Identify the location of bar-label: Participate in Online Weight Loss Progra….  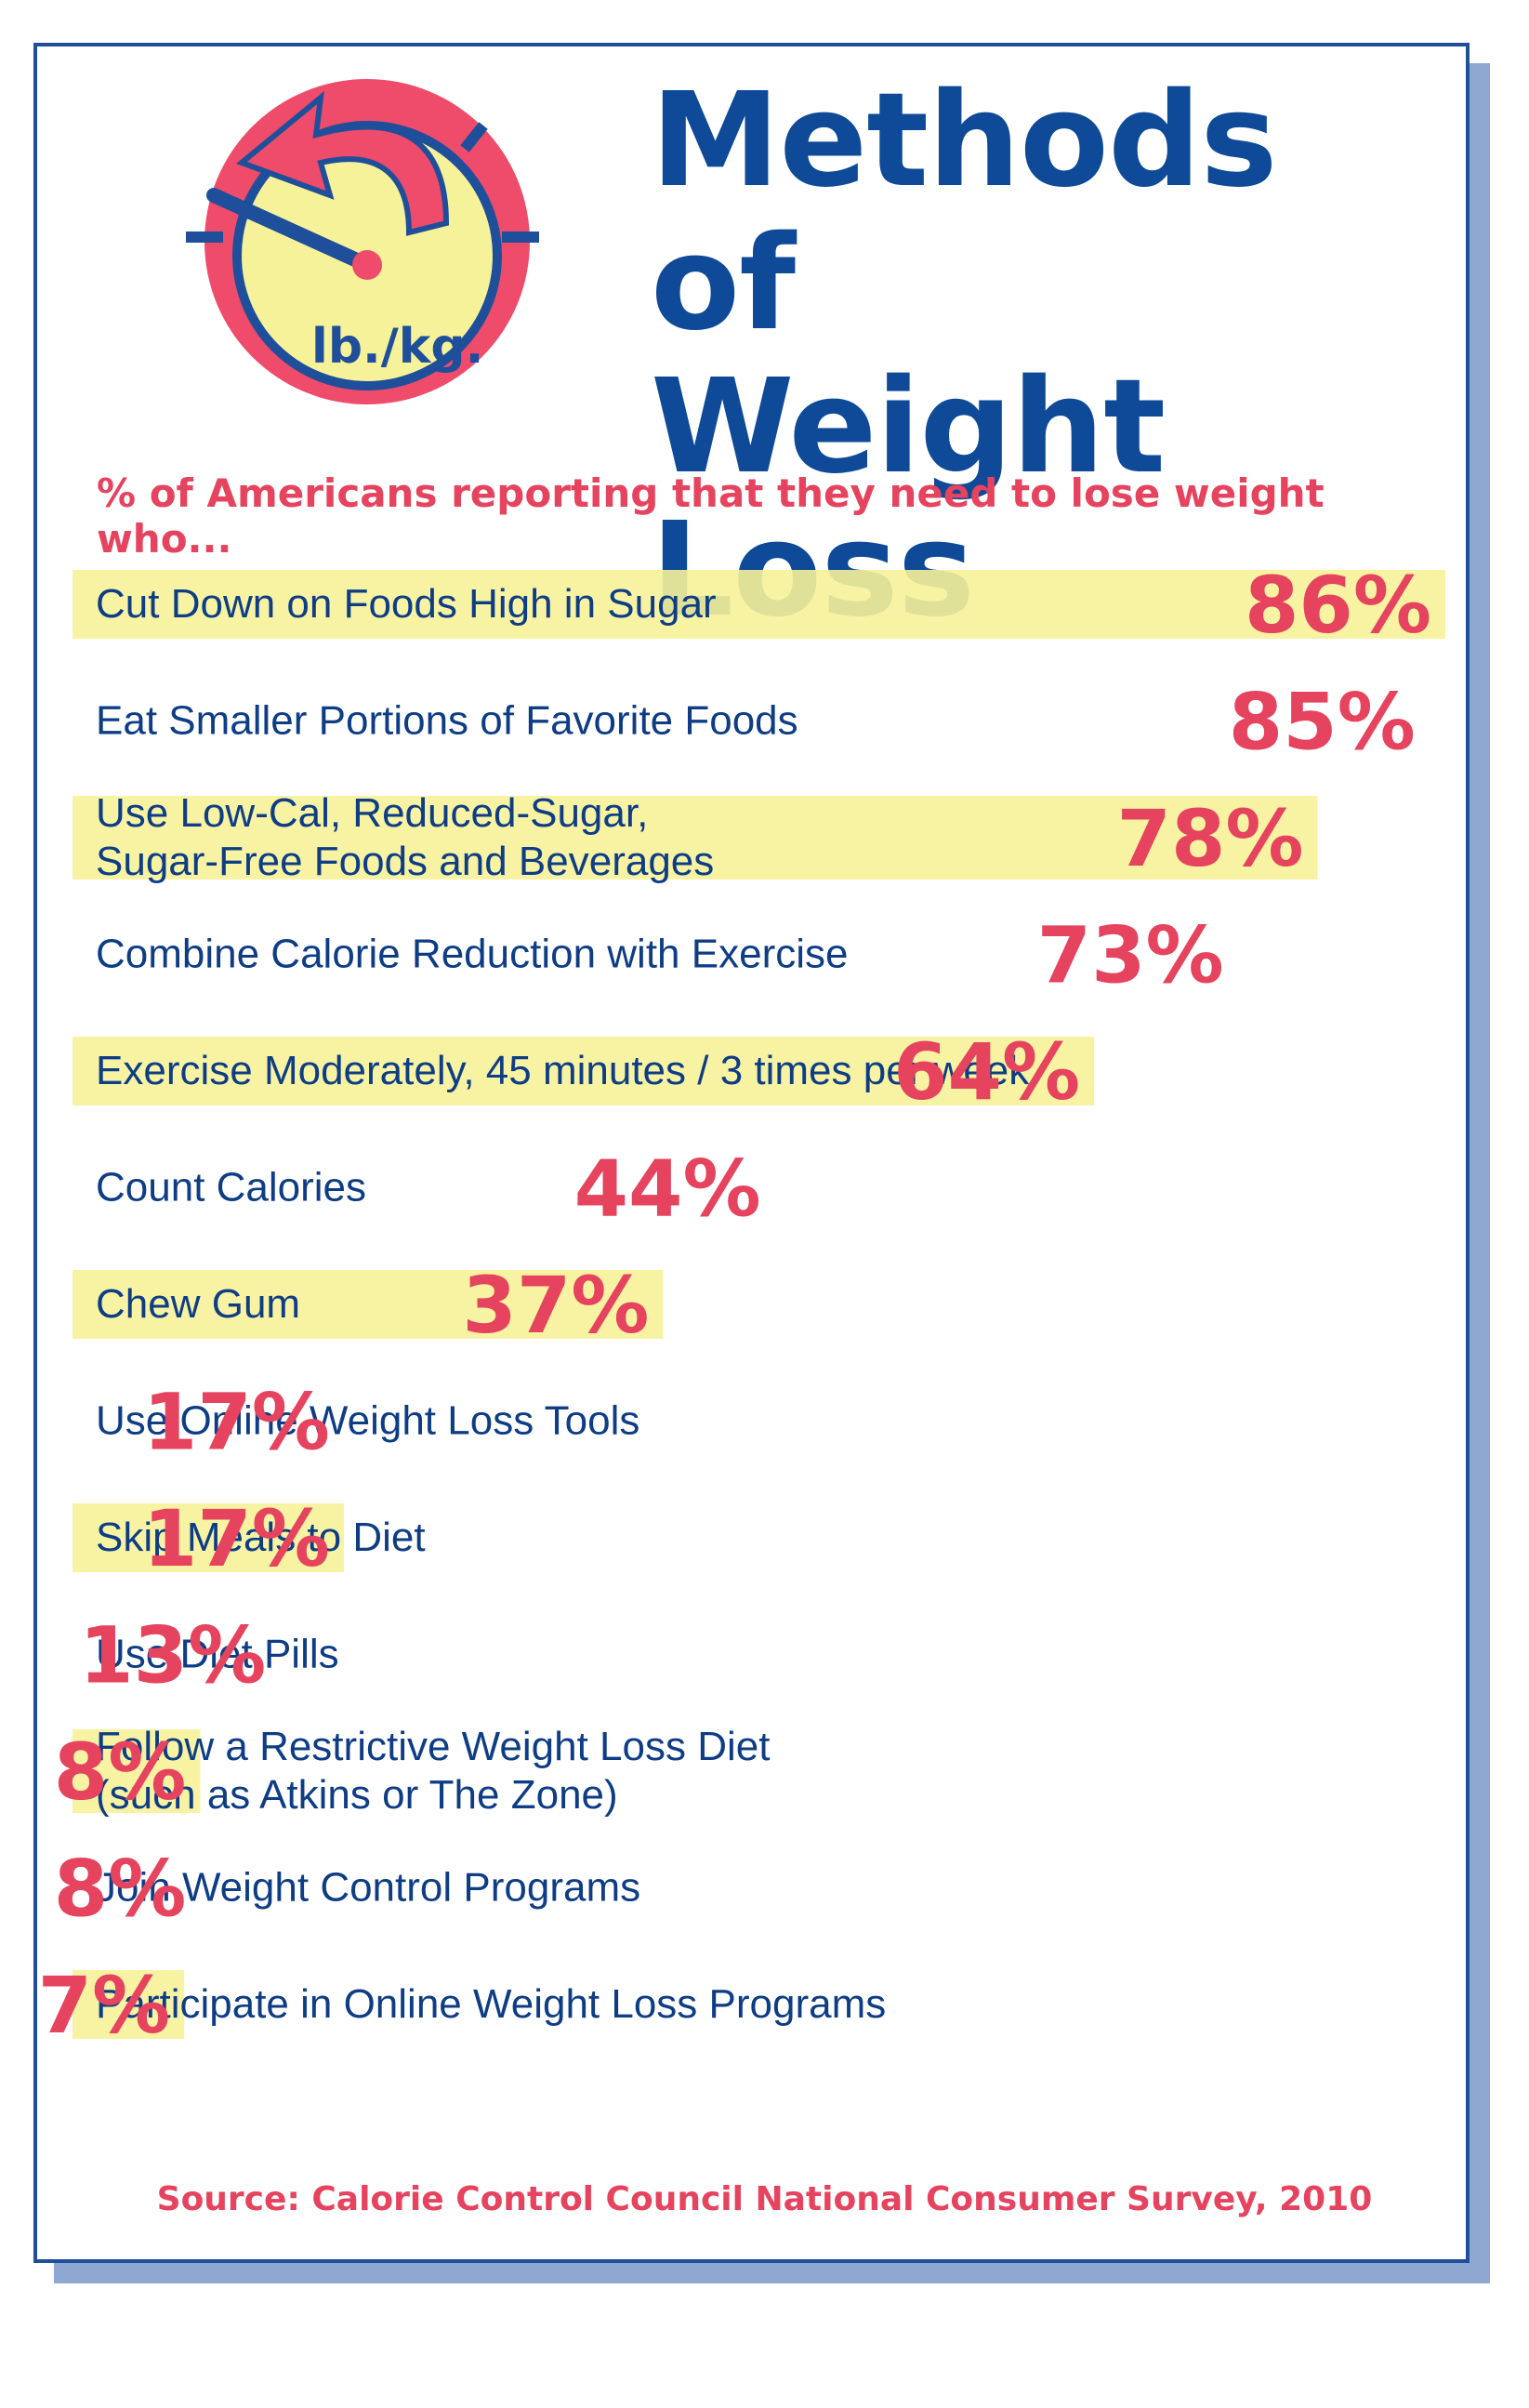
(491, 2004).